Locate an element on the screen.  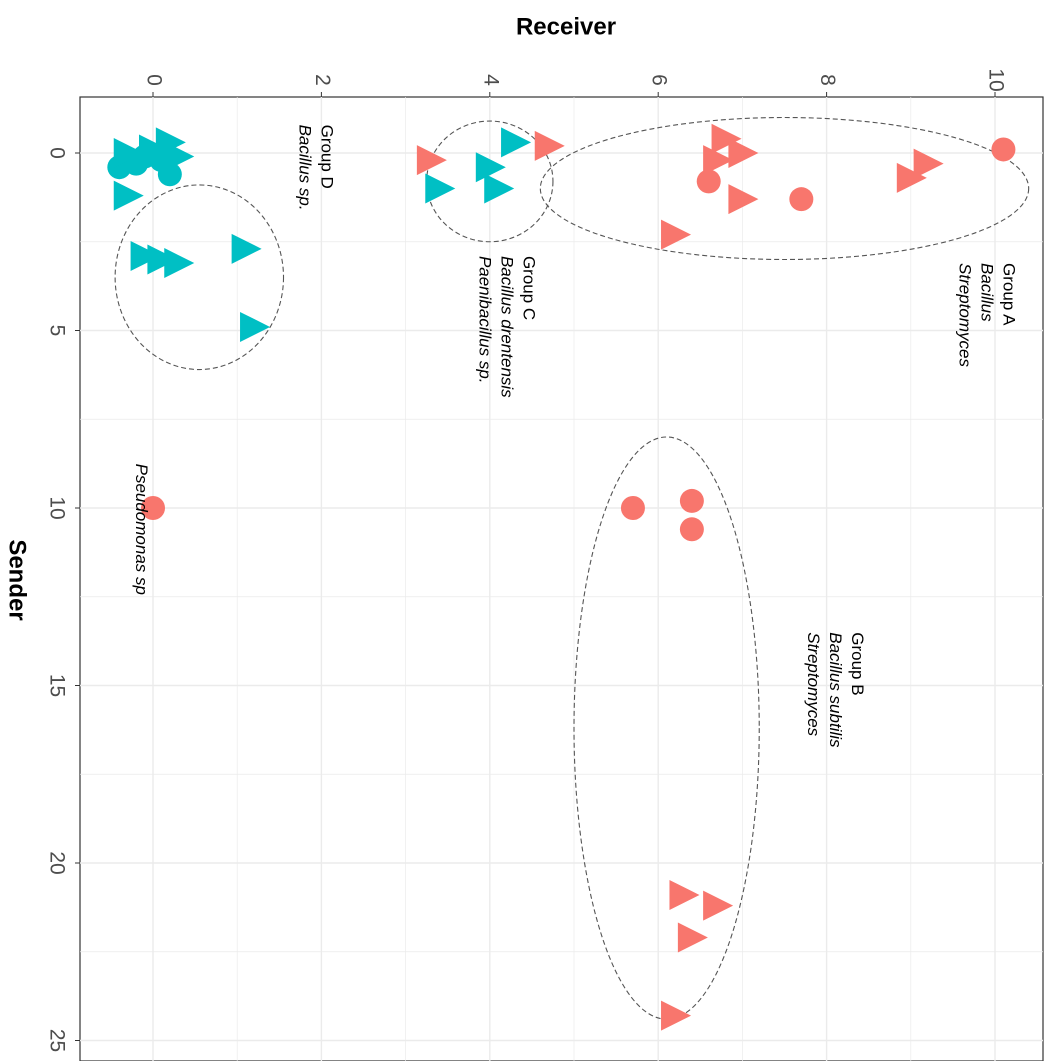
y-tick-label: 5 is located at coordinates (56, 331).